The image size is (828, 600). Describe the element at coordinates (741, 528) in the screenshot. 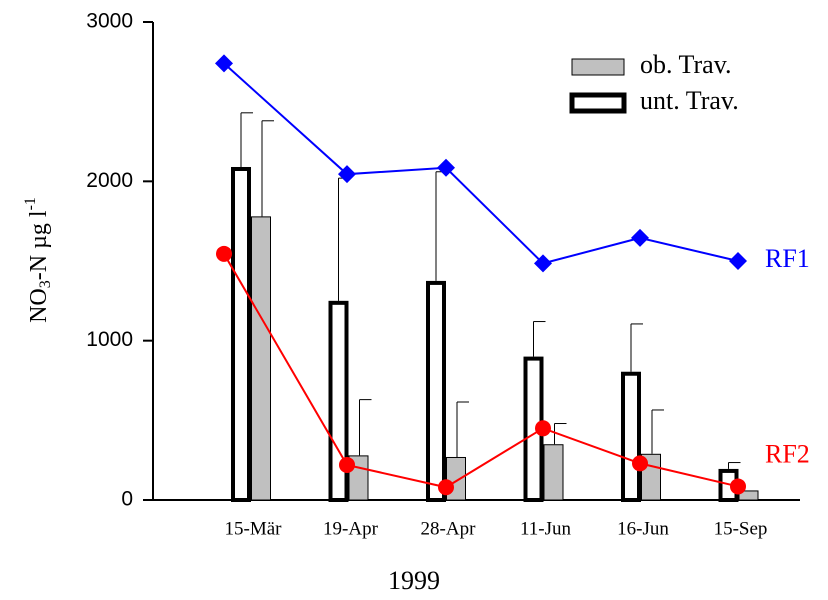

I see `x-tick-label: 15-Sep` at that location.